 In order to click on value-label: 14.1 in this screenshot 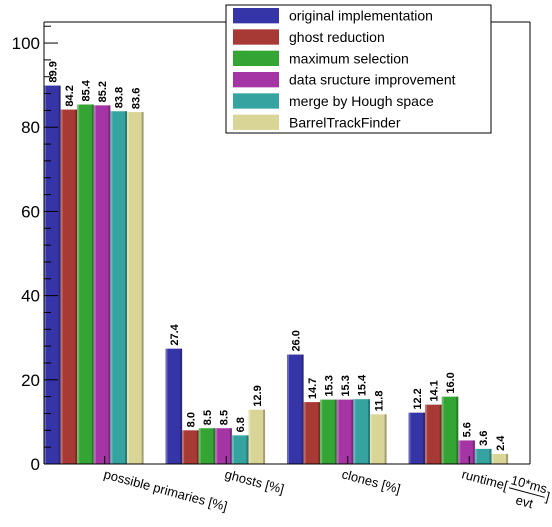, I will do `click(434, 390)`.